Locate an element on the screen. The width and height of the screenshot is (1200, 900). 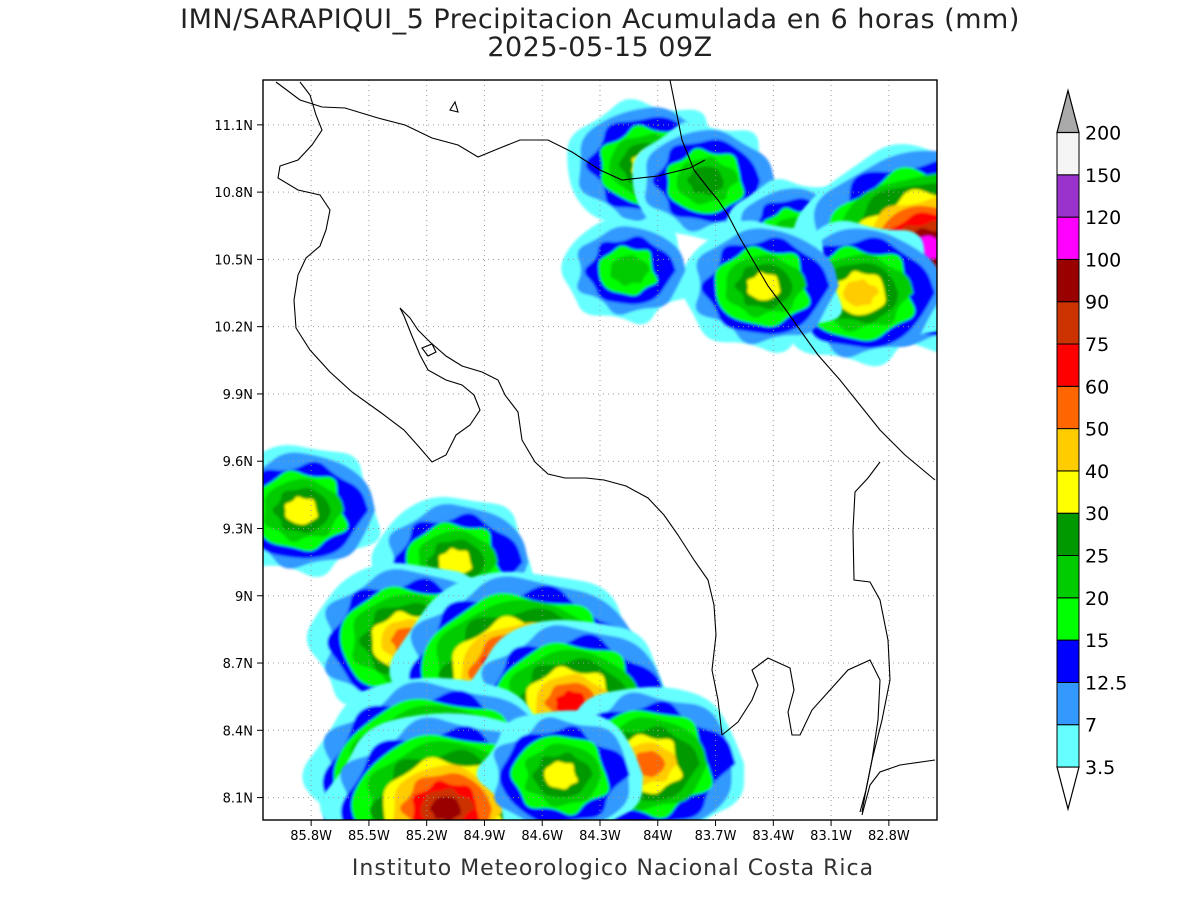
colorbar-label: 100 is located at coordinates (1103, 260).